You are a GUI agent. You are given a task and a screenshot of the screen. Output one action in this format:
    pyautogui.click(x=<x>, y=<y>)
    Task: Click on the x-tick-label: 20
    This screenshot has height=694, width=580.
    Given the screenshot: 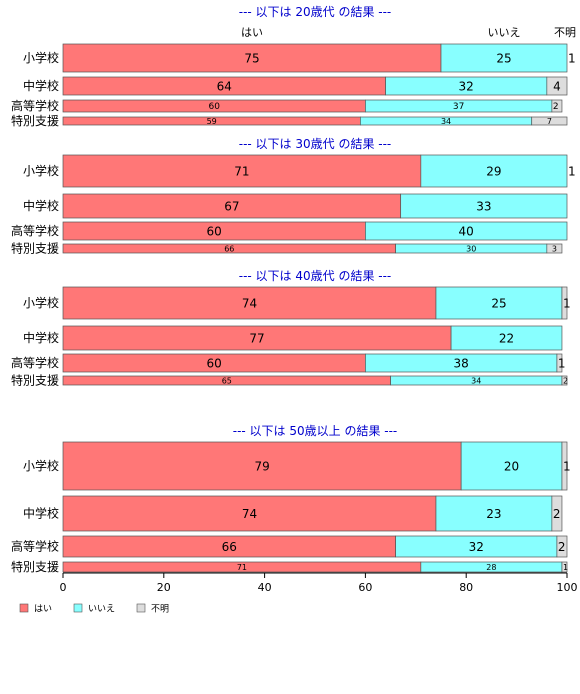 What is the action you would take?
    pyautogui.click(x=164, y=587)
    